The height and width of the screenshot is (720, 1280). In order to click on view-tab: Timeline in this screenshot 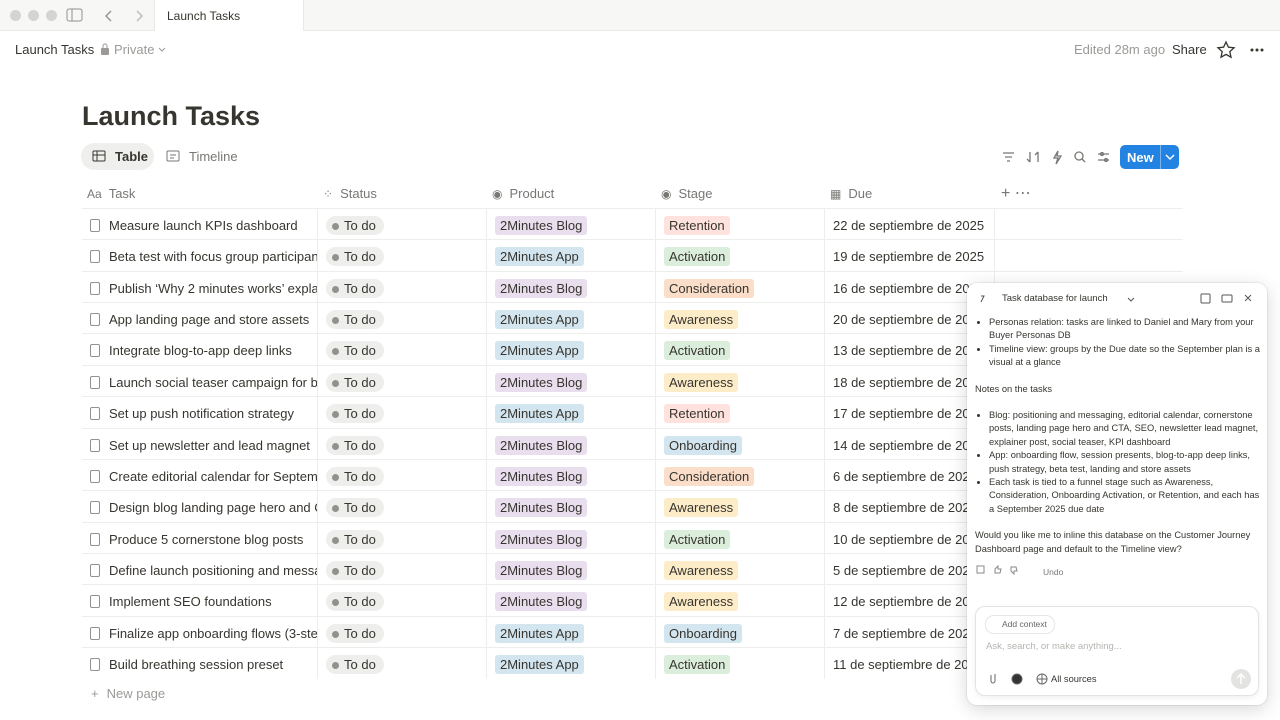, I will do `click(213, 156)`.